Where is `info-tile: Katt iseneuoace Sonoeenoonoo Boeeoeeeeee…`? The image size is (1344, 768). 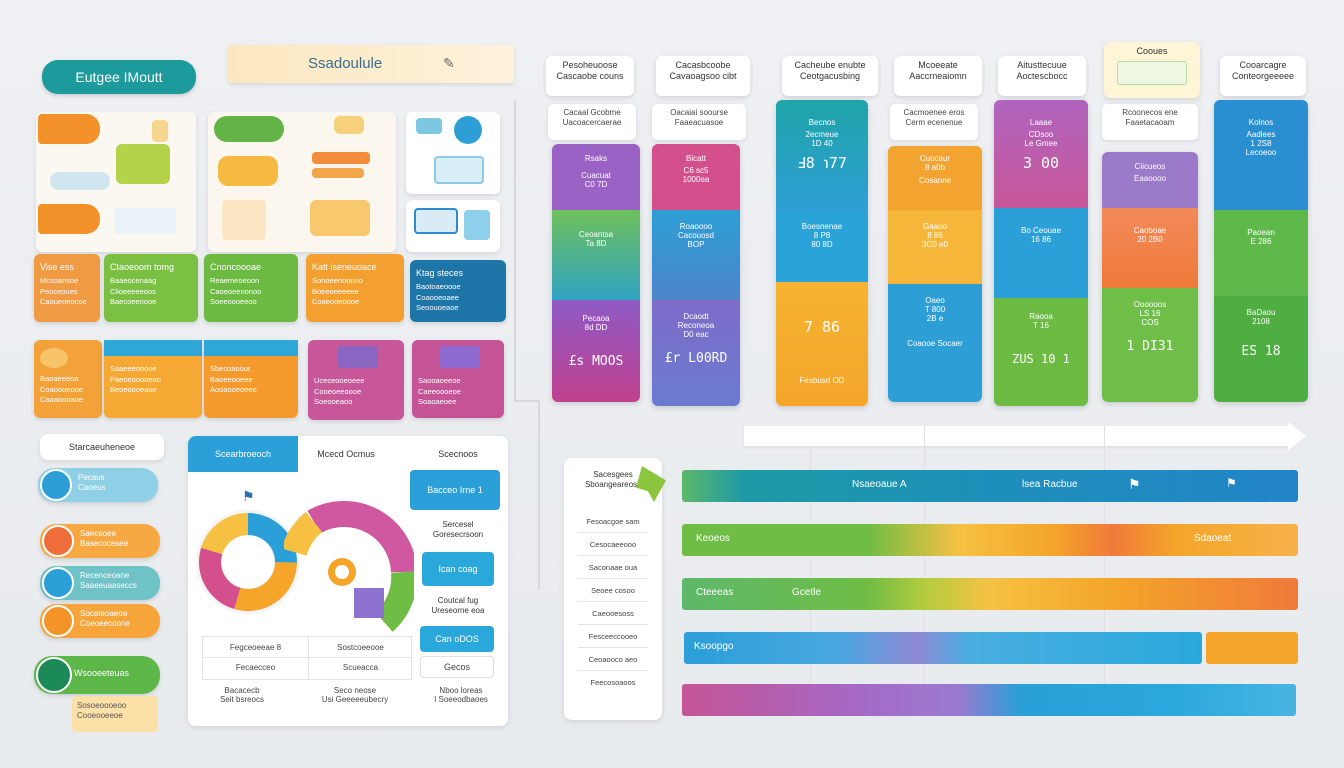
info-tile: Katt iseneuoace Sonoeenoonoo Boeeoeeeeee… is located at coordinates (355, 288).